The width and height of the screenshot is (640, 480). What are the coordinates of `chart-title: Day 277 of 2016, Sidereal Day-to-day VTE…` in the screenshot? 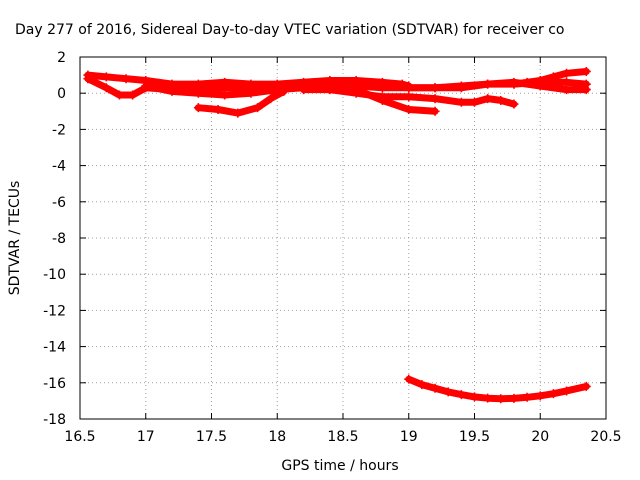 It's located at (289, 30).